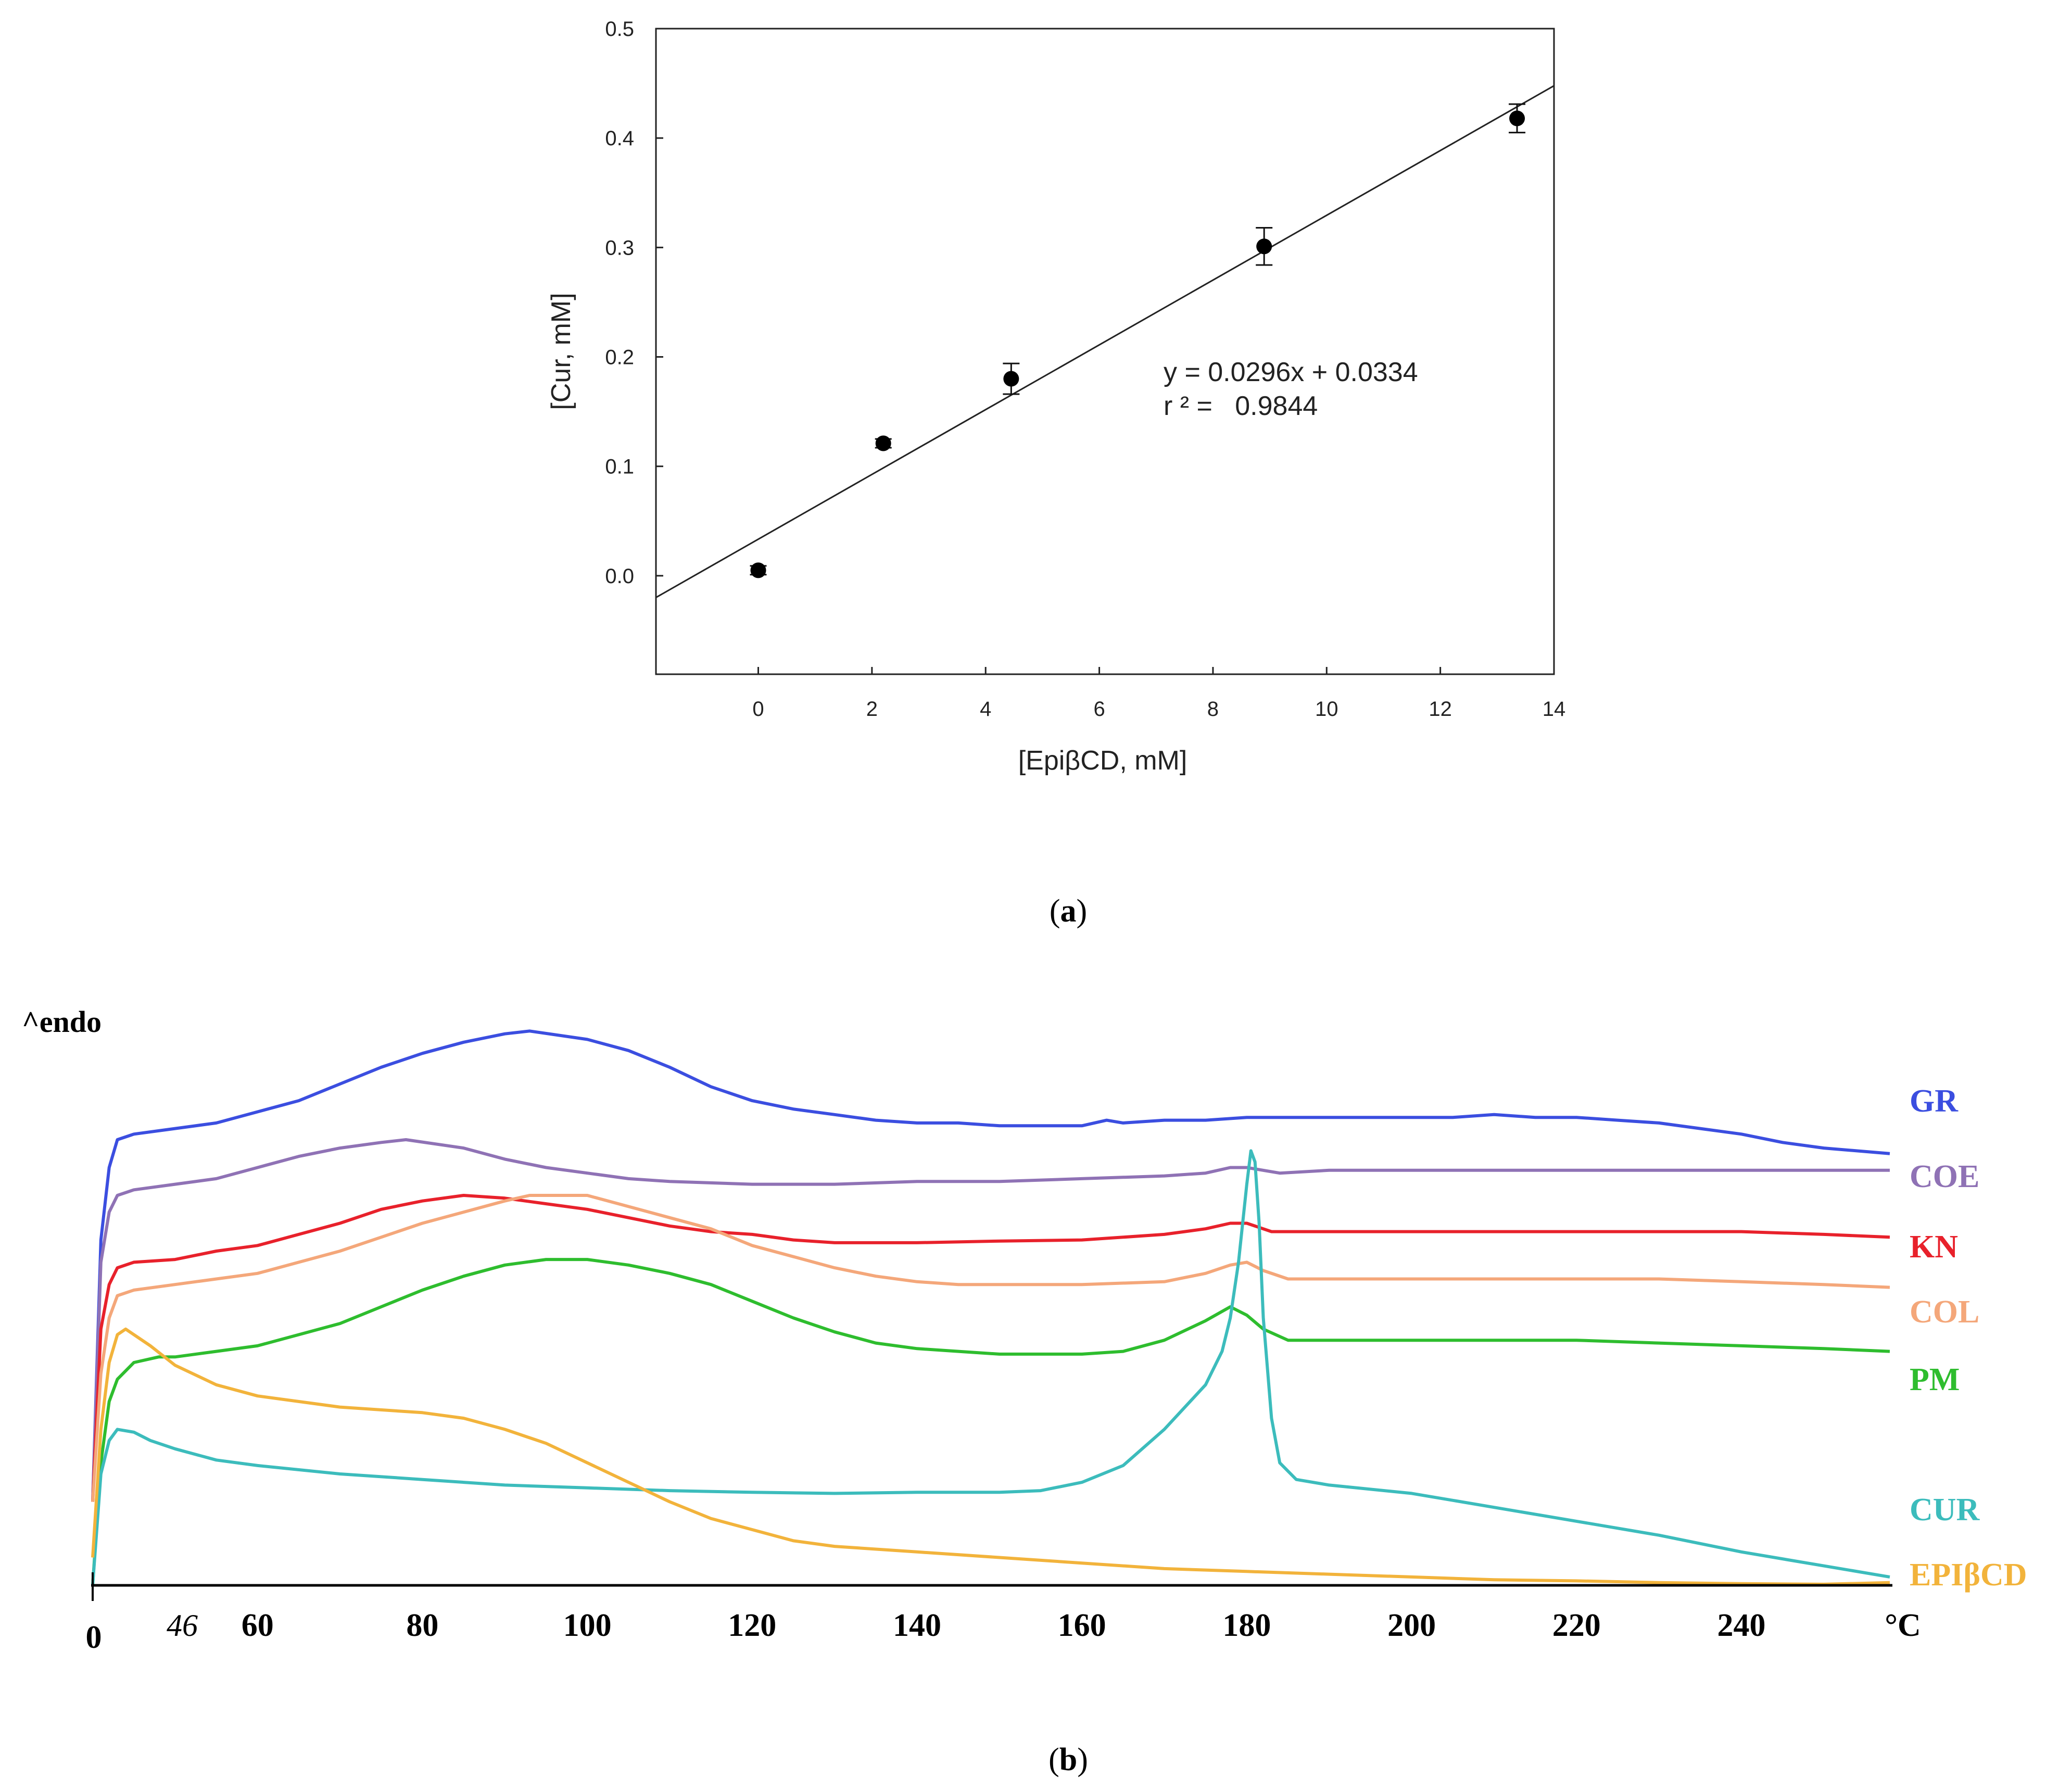 This screenshot has width=2072, height=1791. I want to click on dsc-curve-epicd, so click(990, 1456).